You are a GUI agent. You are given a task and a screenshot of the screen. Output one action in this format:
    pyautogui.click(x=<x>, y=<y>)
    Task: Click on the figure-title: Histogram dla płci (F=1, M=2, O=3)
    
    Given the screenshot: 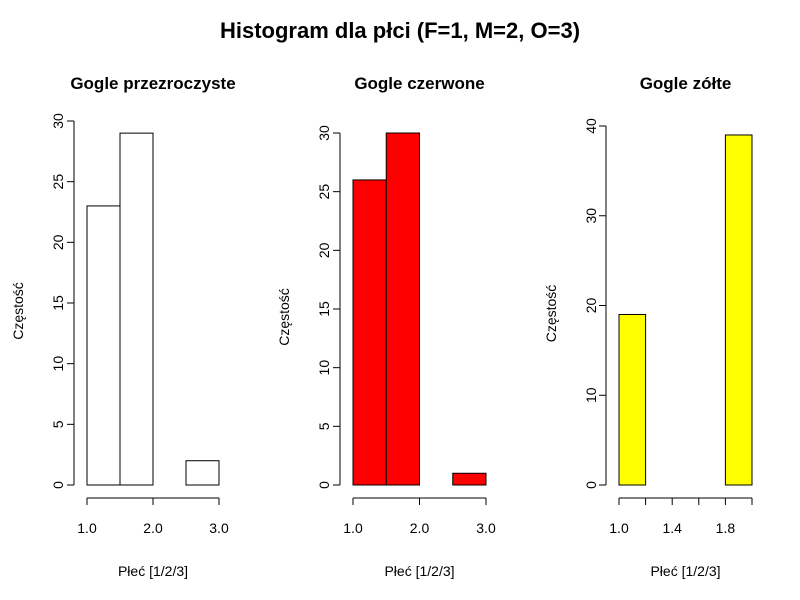 What is the action you would take?
    pyautogui.click(x=400, y=30)
    